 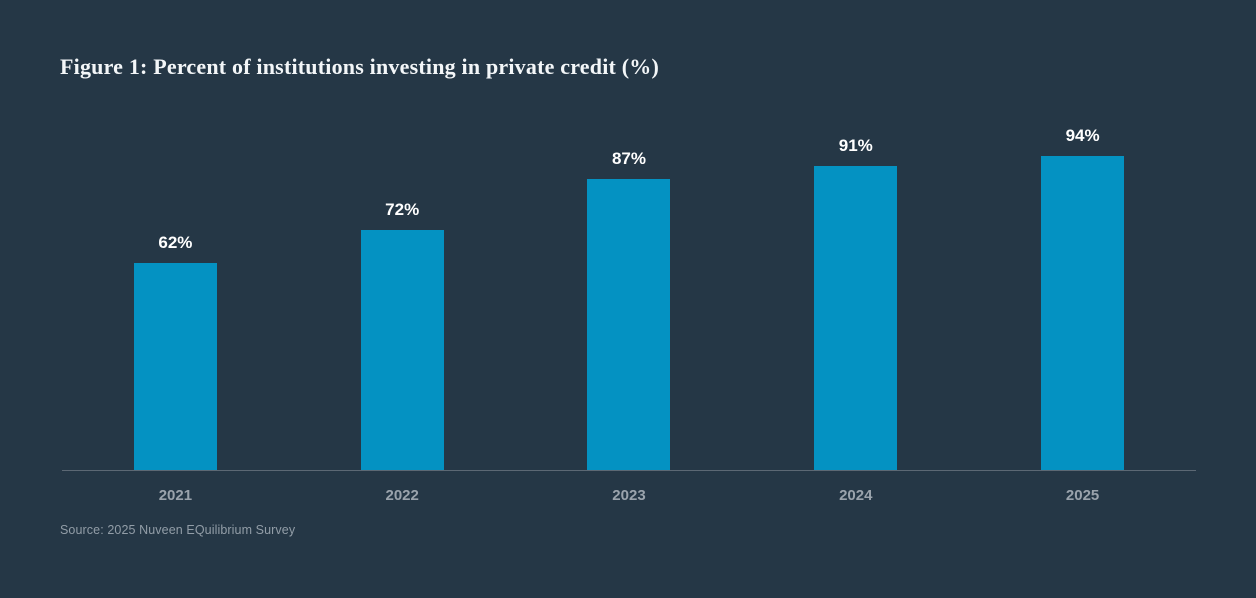 What do you see at coordinates (1082, 136) in the screenshot?
I see `bar-value-label: 94%` at bounding box center [1082, 136].